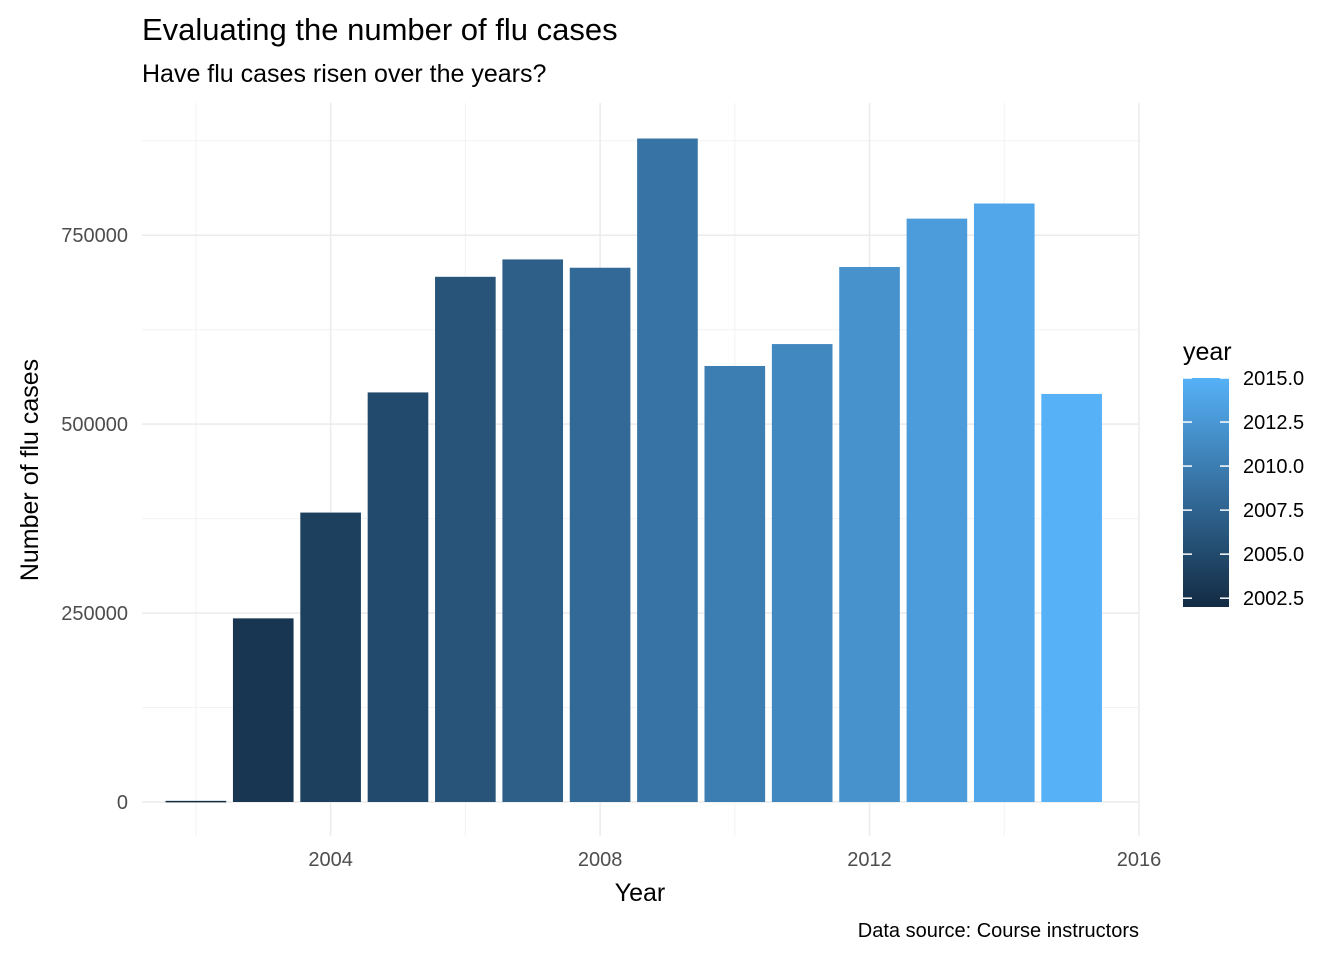 Image resolution: width=1344 pixels, height=960 pixels. What do you see at coordinates (1206, 492) in the screenshot?
I see `legend-colorbar` at bounding box center [1206, 492].